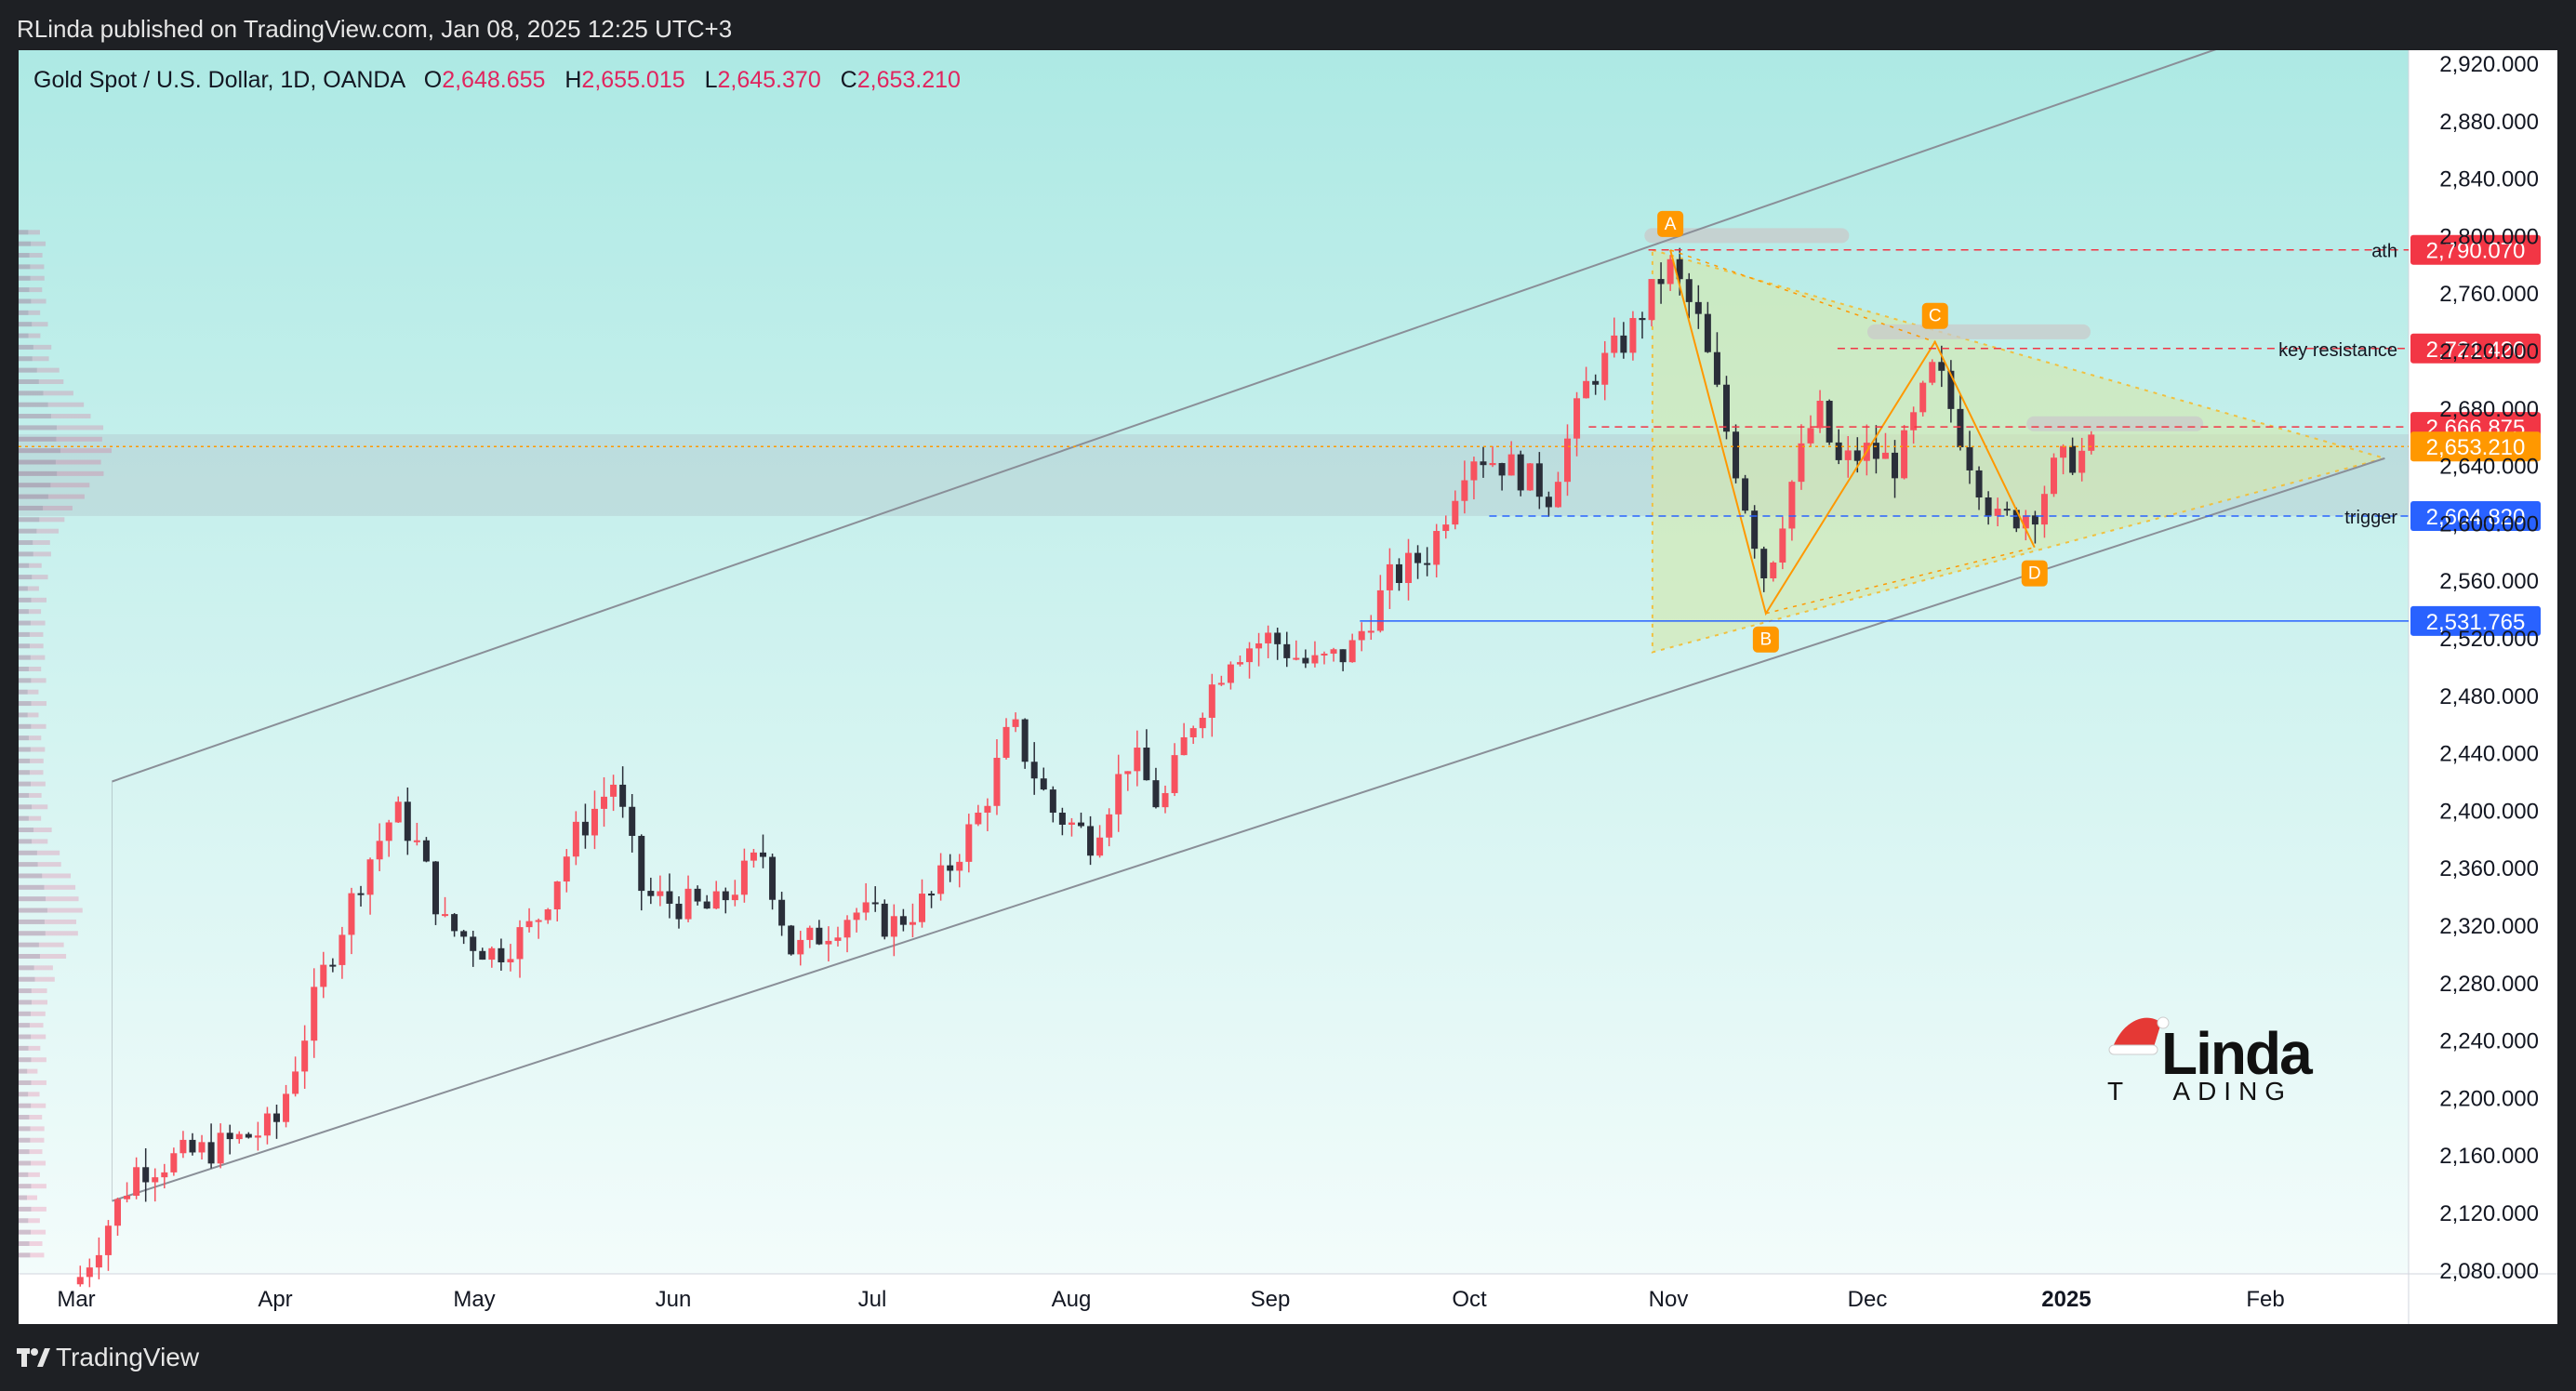  I want to click on pattern-point-b-badge, so click(1765, 639).